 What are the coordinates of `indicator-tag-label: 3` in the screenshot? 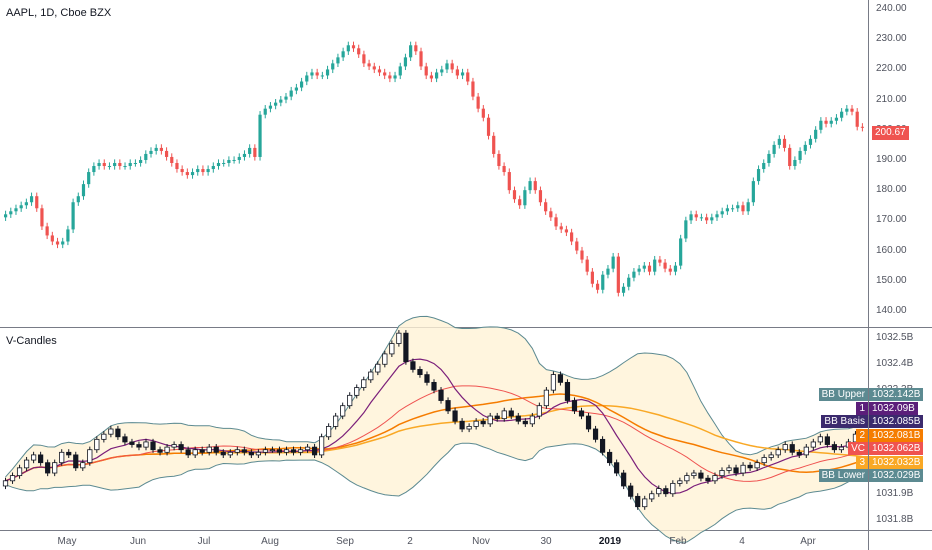 It's located at (862, 462).